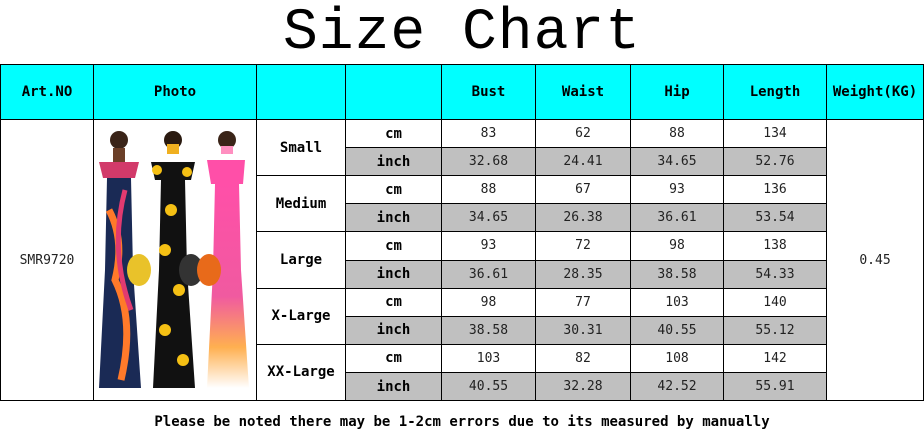  I want to click on waist-value: 62, so click(583, 134).